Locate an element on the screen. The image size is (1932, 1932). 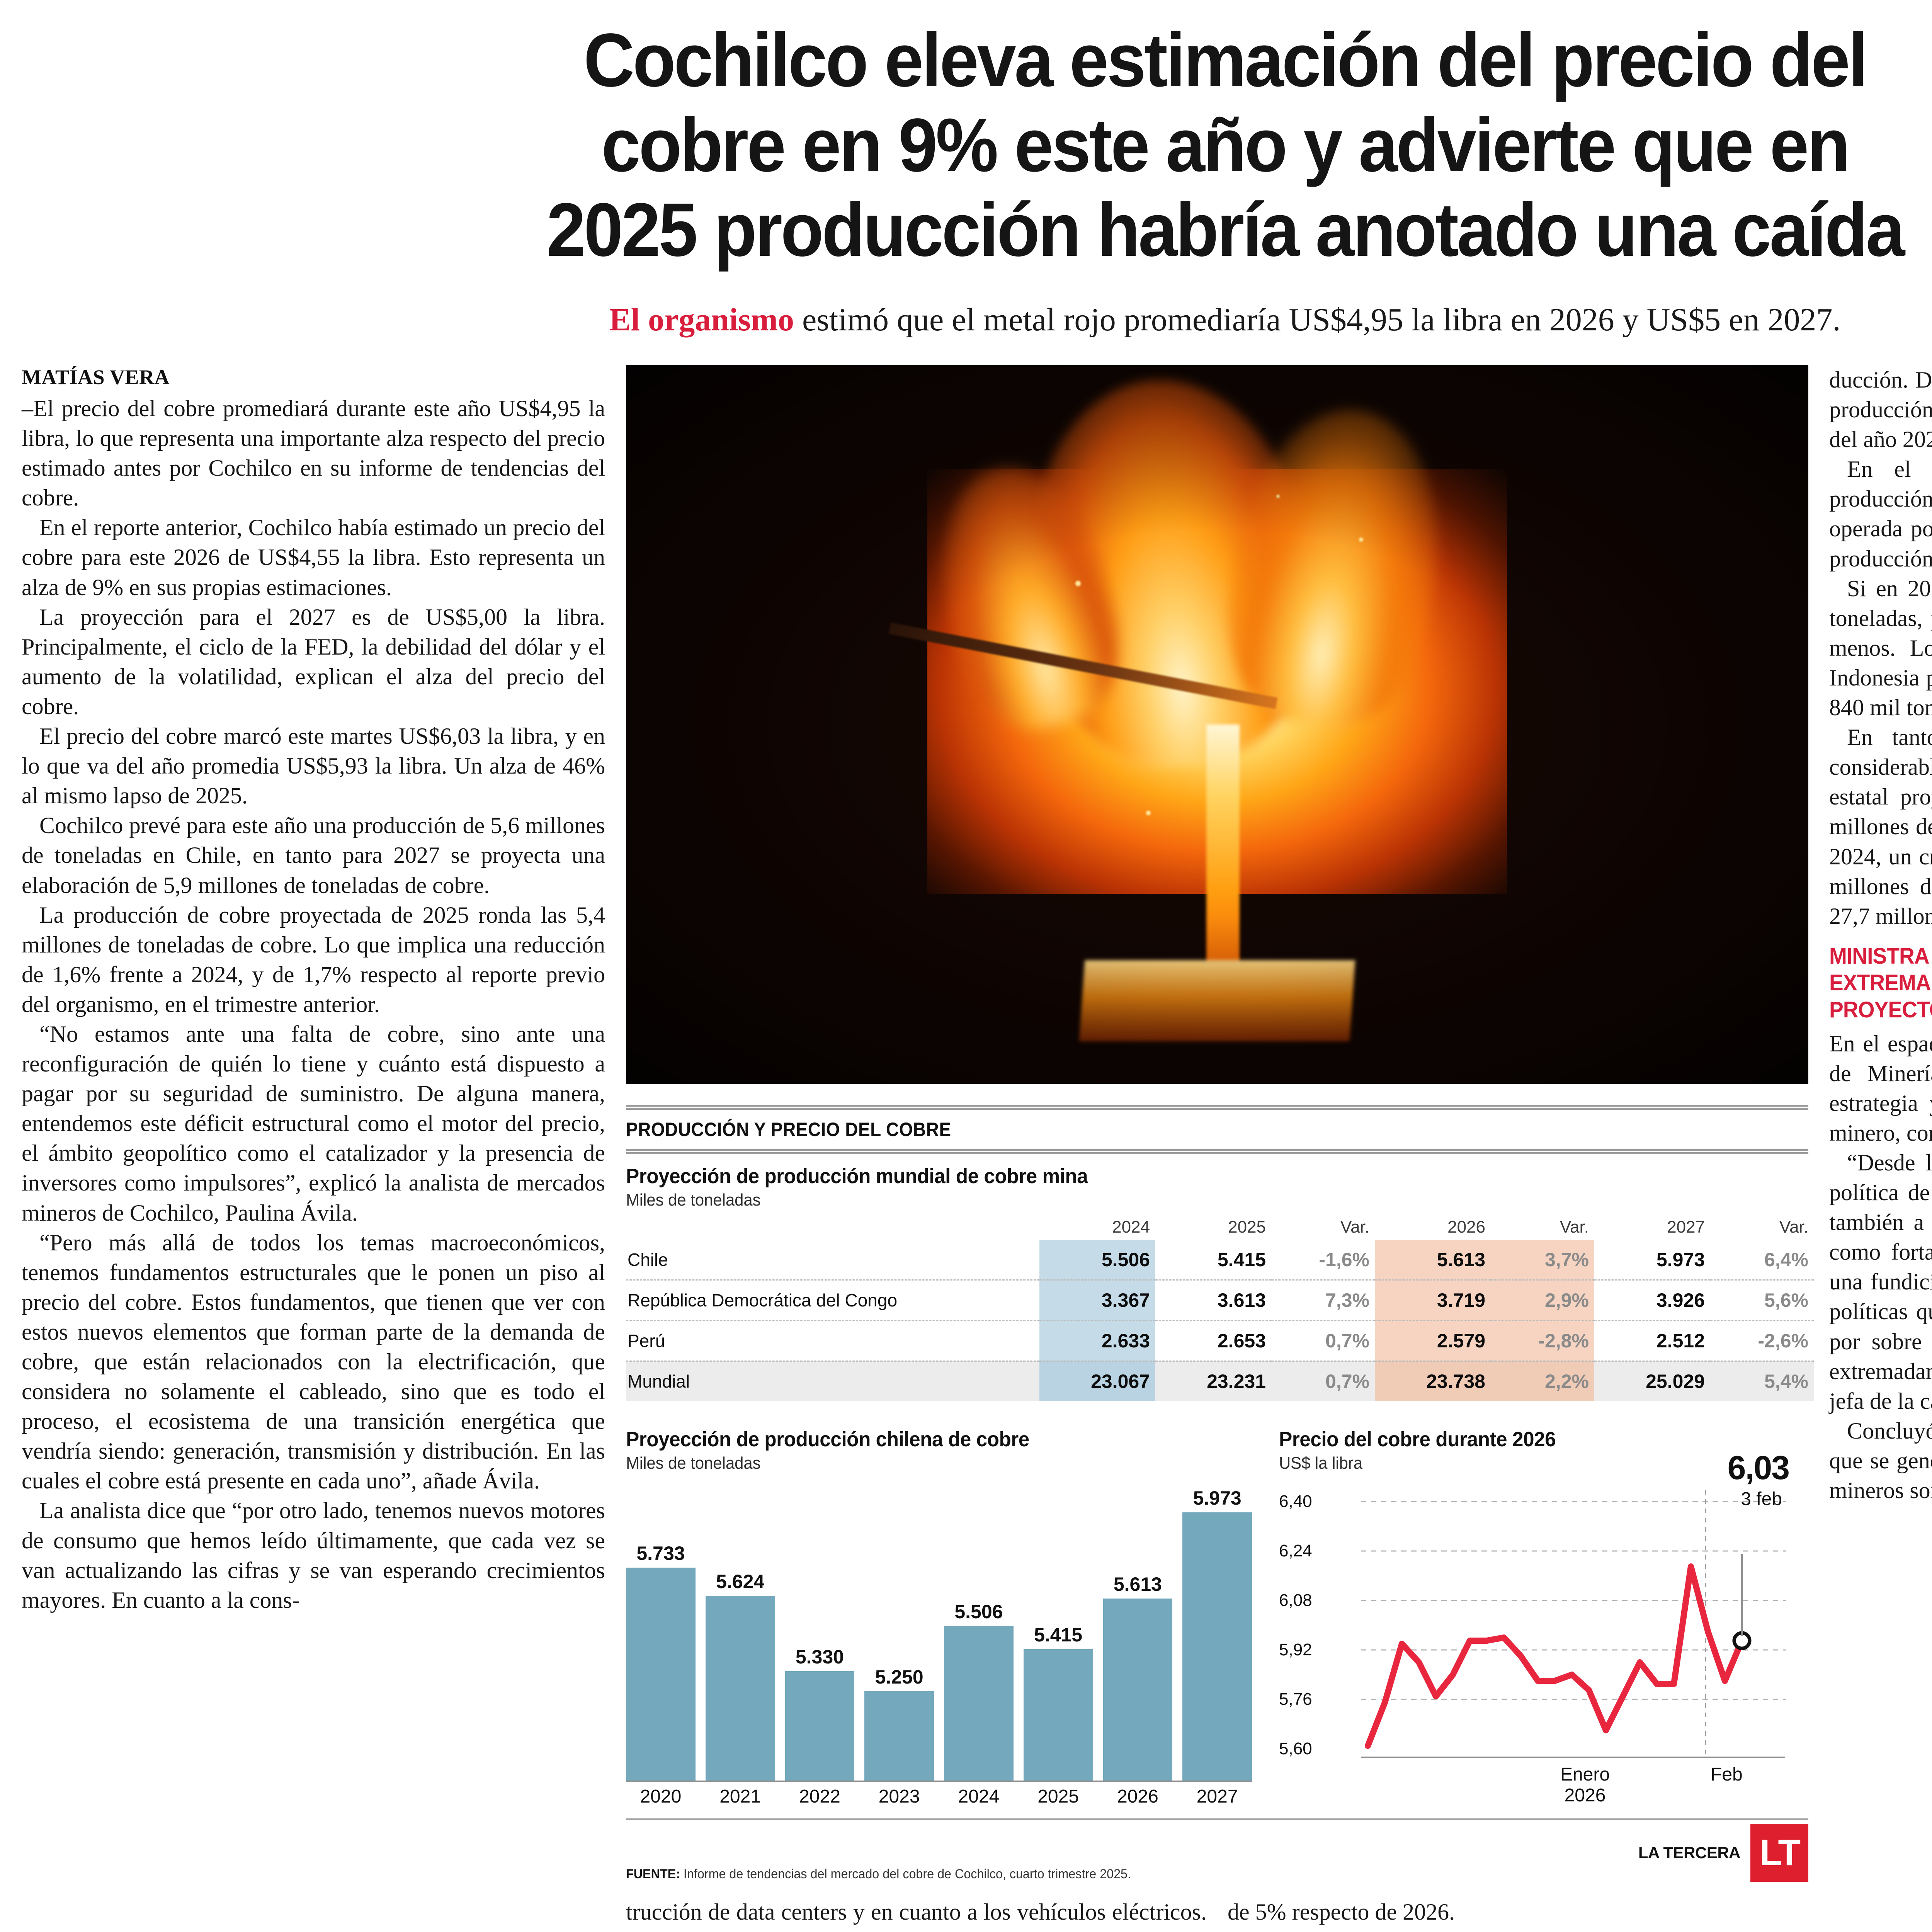
bar-item: 5.330 is located at coordinates (820, 1634).